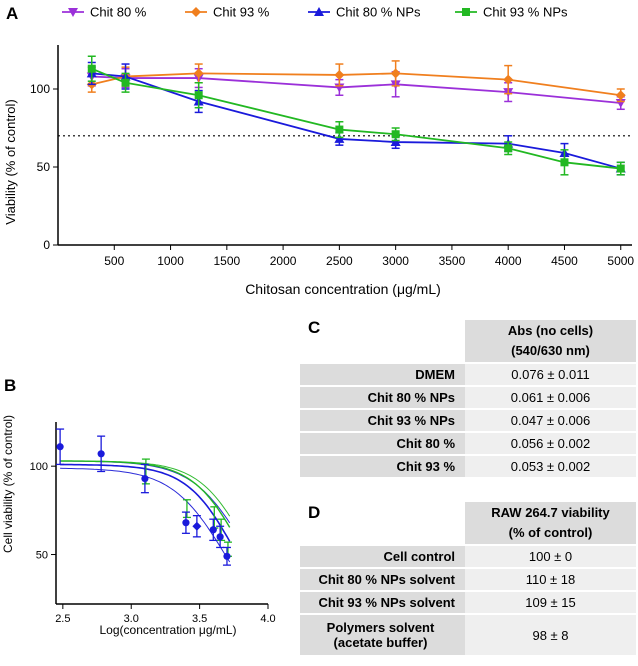 The height and width of the screenshot is (666, 638). What do you see at coordinates (380, 627) in the screenshot?
I see `row-label-line1: Polymers solvent` at bounding box center [380, 627].